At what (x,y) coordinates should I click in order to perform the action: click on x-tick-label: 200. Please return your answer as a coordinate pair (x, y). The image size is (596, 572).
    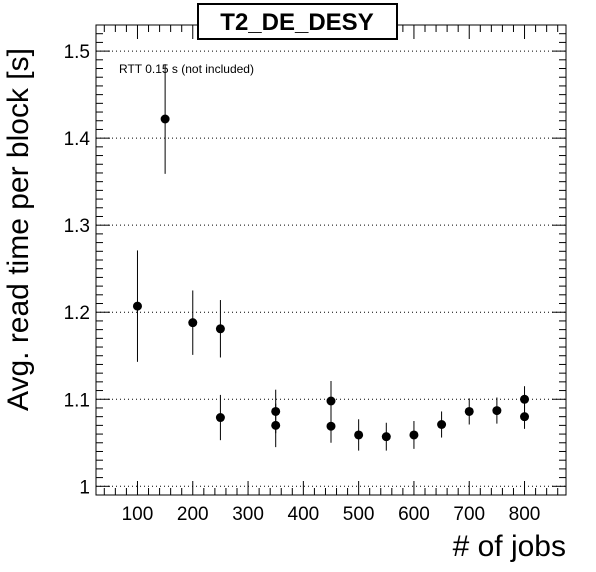
    Looking at the image, I should click on (193, 514).